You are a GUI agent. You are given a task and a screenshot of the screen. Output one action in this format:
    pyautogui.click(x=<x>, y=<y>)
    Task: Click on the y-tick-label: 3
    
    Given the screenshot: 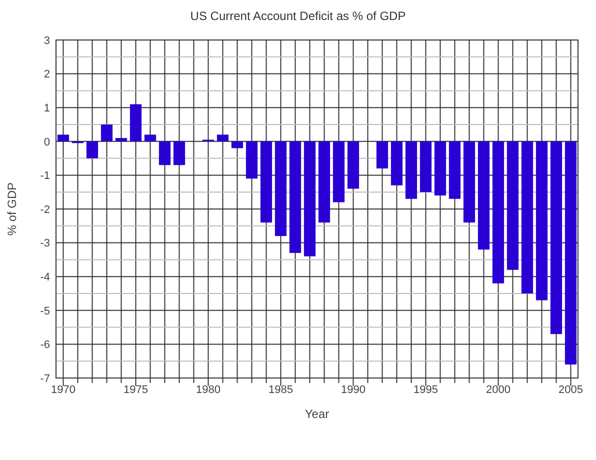 What is the action you would take?
    pyautogui.click(x=47, y=40)
    